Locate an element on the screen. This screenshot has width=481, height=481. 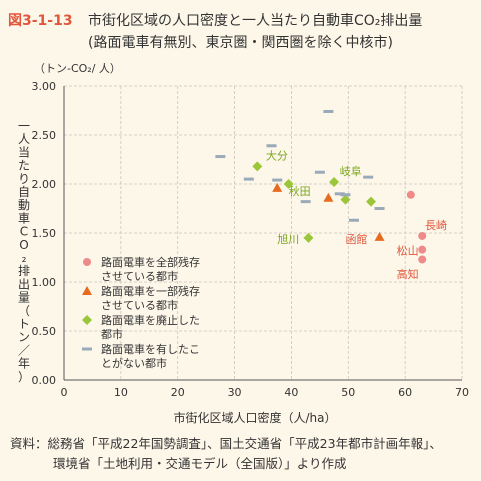
source-line-2: 環境省「土地利用・交通モデル（全国版）」より作成 is located at coordinates (200, 463).